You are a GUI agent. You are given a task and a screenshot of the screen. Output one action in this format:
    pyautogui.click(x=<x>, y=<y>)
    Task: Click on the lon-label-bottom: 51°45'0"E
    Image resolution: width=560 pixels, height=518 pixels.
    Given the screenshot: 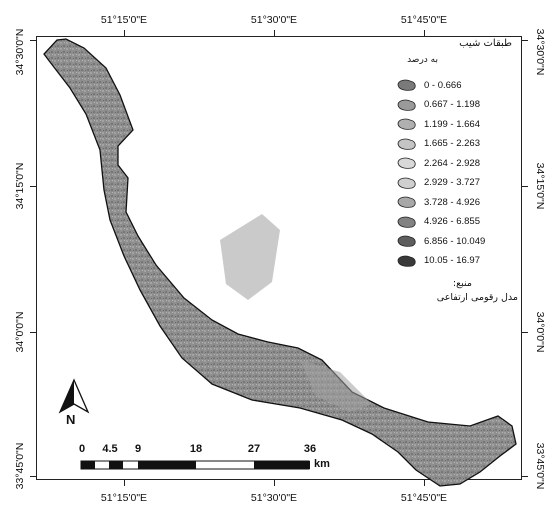 What is the action you would take?
    pyautogui.click(x=424, y=498)
    